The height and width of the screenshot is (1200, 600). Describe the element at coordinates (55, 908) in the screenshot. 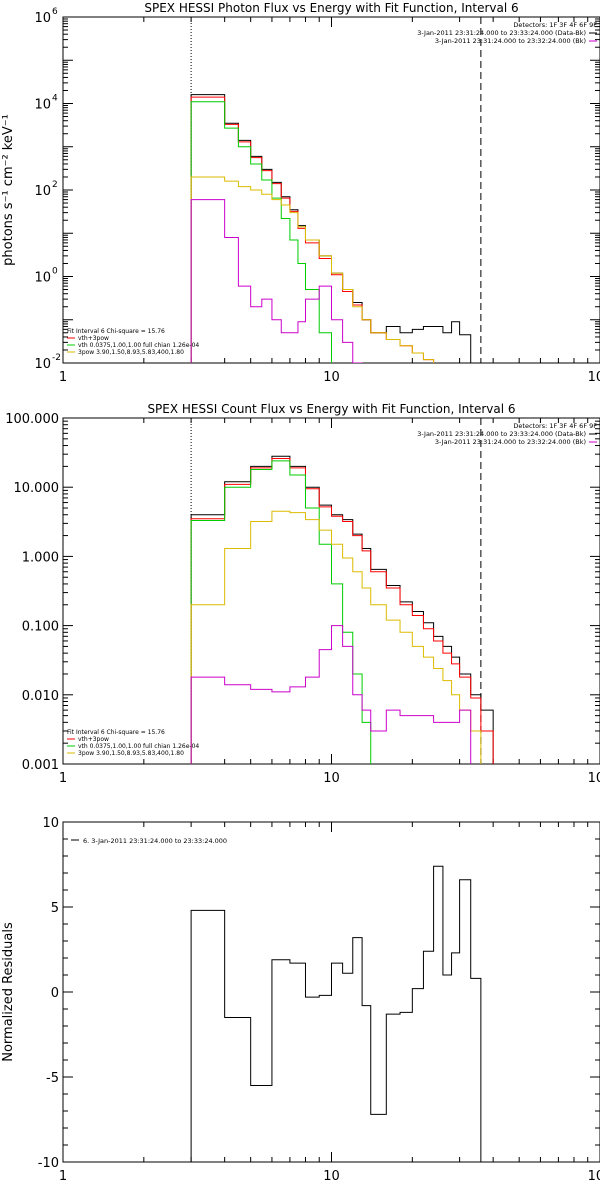

I see `y-tick-label: 5` at that location.